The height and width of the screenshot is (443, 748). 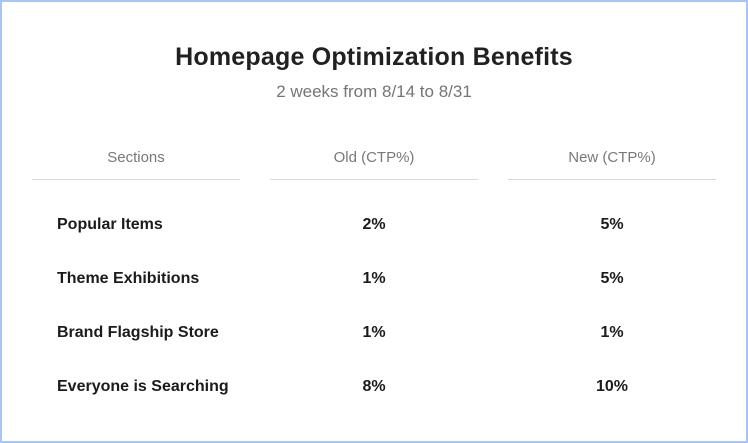 I want to click on table-row: Everyone is Searching 8% 10%, so click(x=374, y=387).